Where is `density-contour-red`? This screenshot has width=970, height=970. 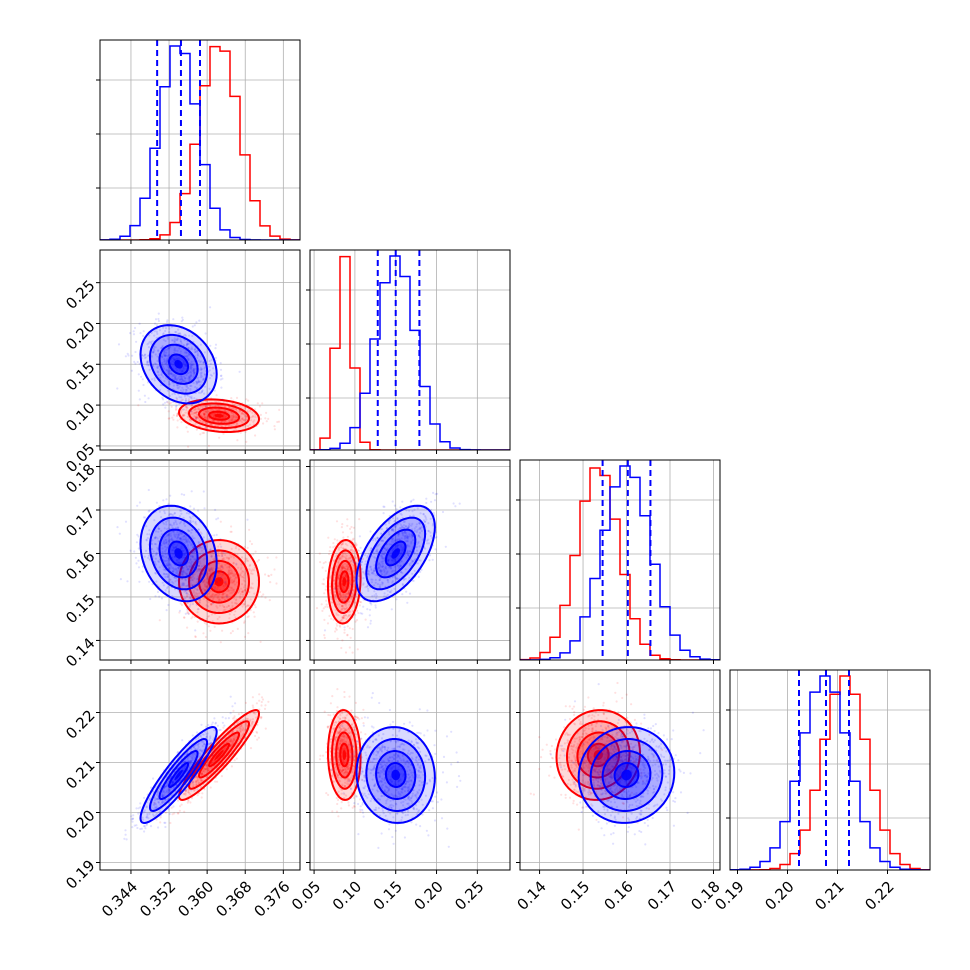 density-contour-red is located at coordinates (218, 415).